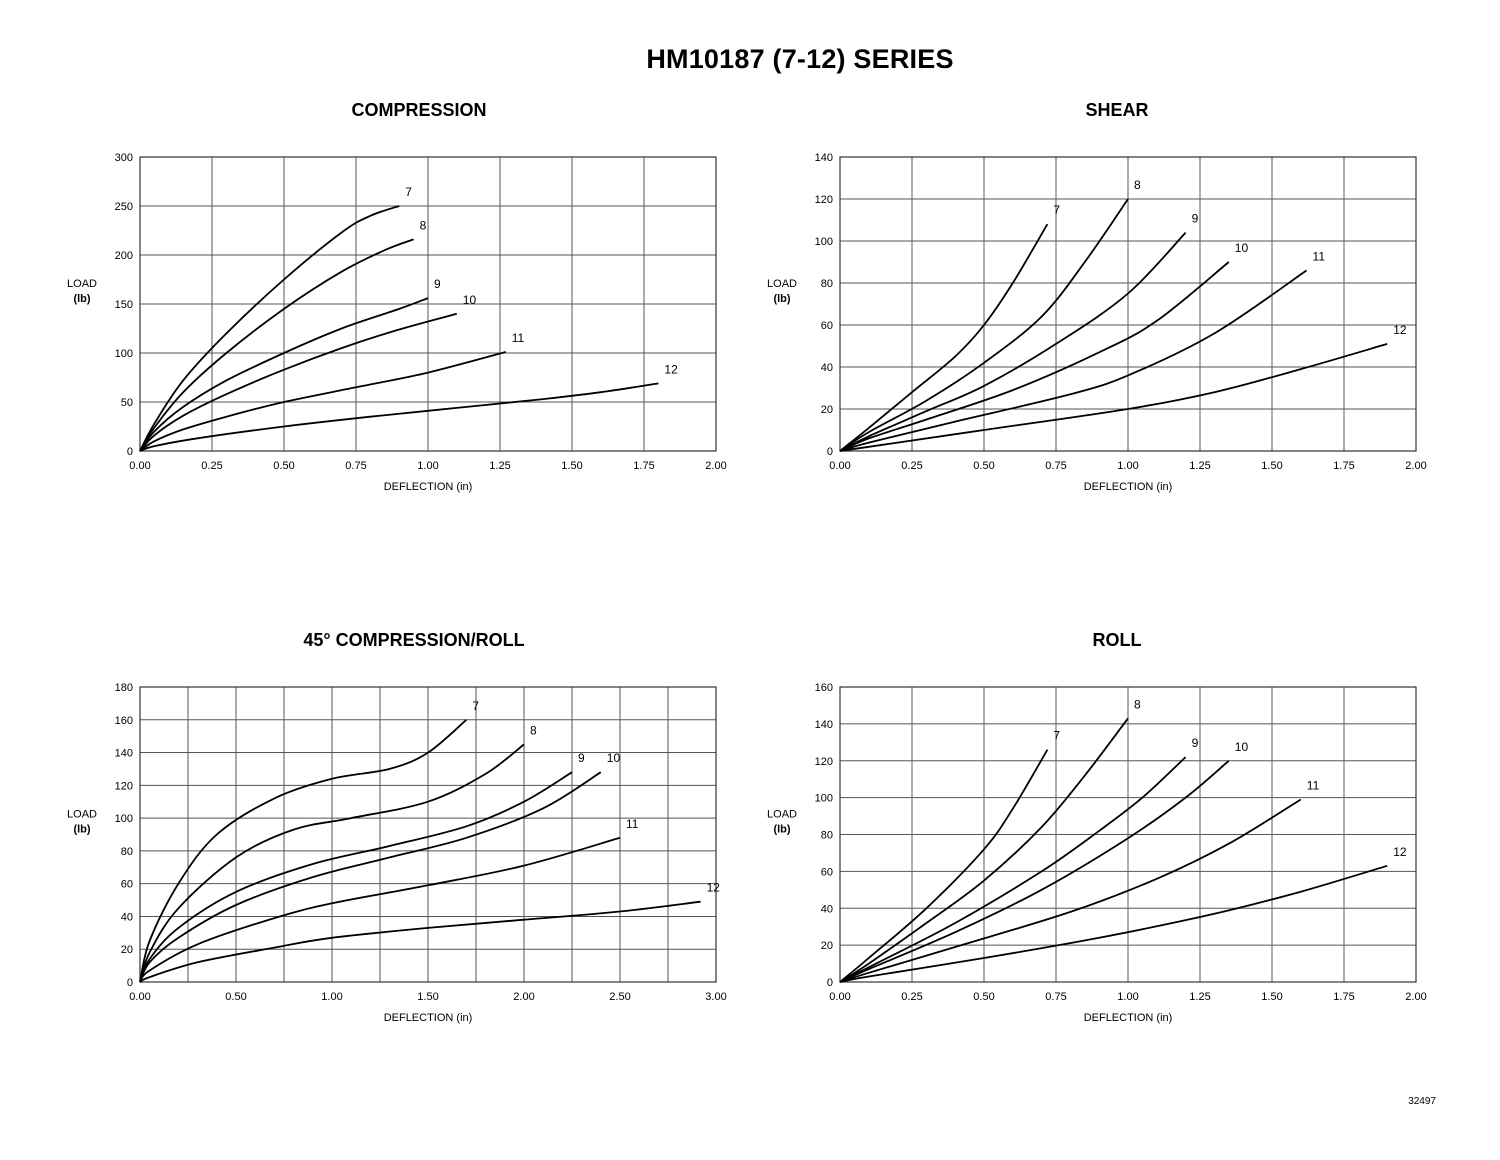 The image size is (1500, 1160). Describe the element at coordinates (518, 338) in the screenshot. I see `compression-series-11-label: 11` at that location.